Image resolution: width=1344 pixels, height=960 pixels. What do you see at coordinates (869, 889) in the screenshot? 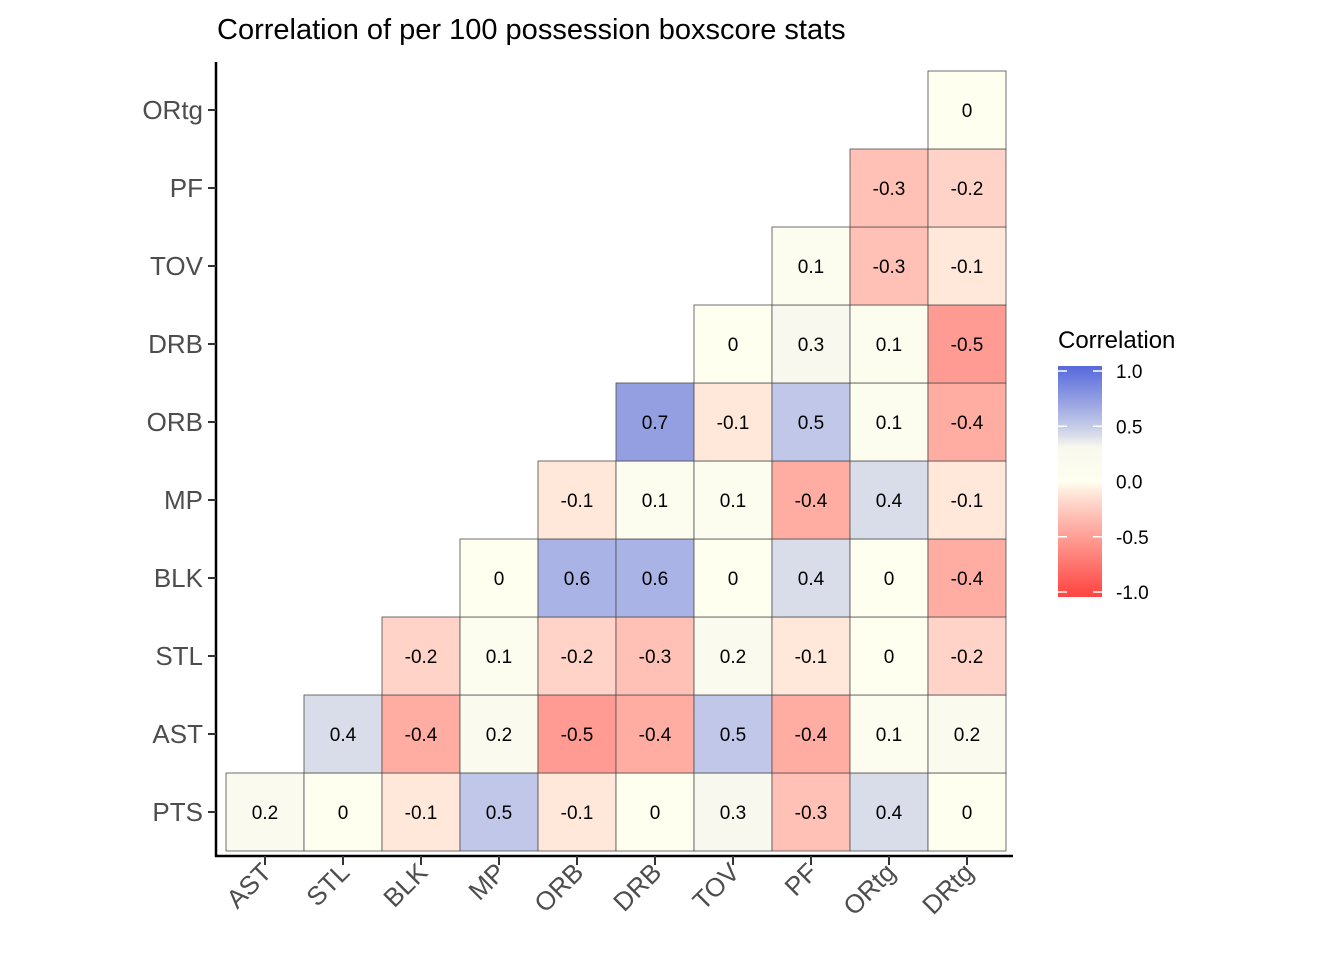
I see `x-tick-label: ORtg` at bounding box center [869, 889].